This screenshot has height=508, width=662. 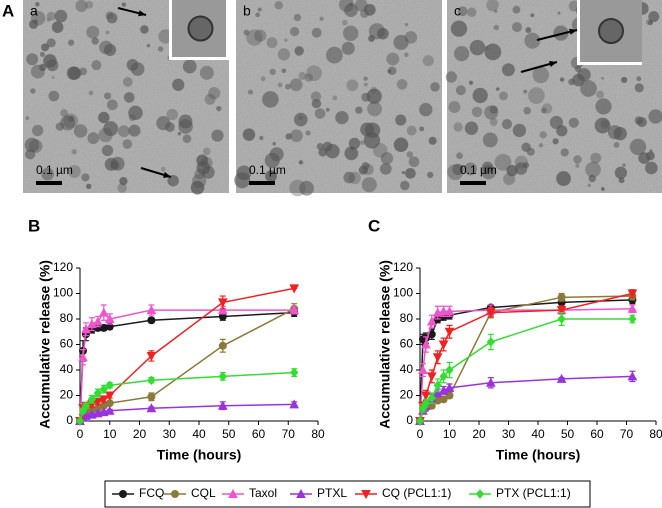 What do you see at coordinates (611, 31) in the screenshot?
I see `inset-particle` at bounding box center [611, 31].